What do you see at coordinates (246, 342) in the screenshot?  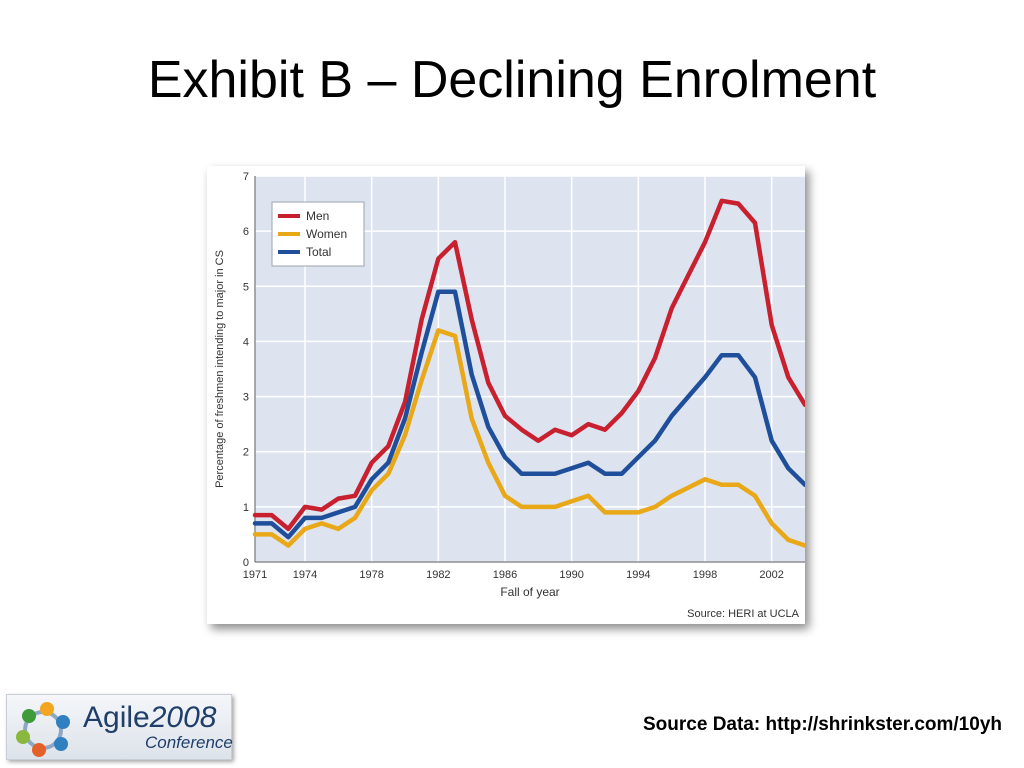 I see `y-tick-label: 4` at bounding box center [246, 342].